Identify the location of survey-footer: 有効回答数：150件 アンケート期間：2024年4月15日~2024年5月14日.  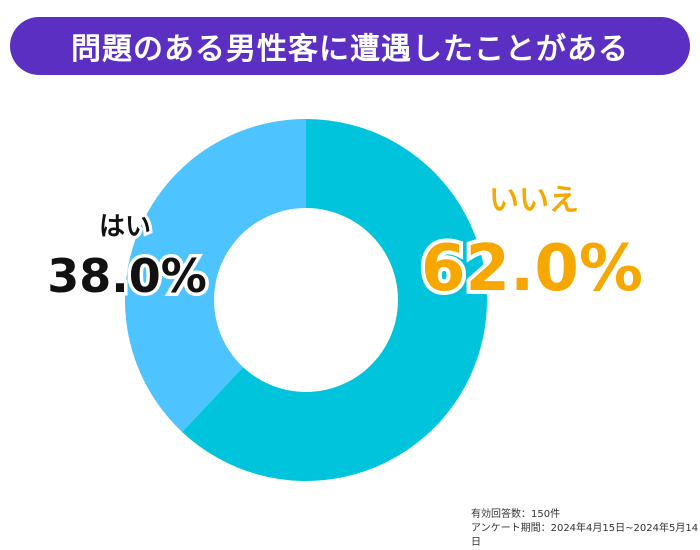
(585, 529).